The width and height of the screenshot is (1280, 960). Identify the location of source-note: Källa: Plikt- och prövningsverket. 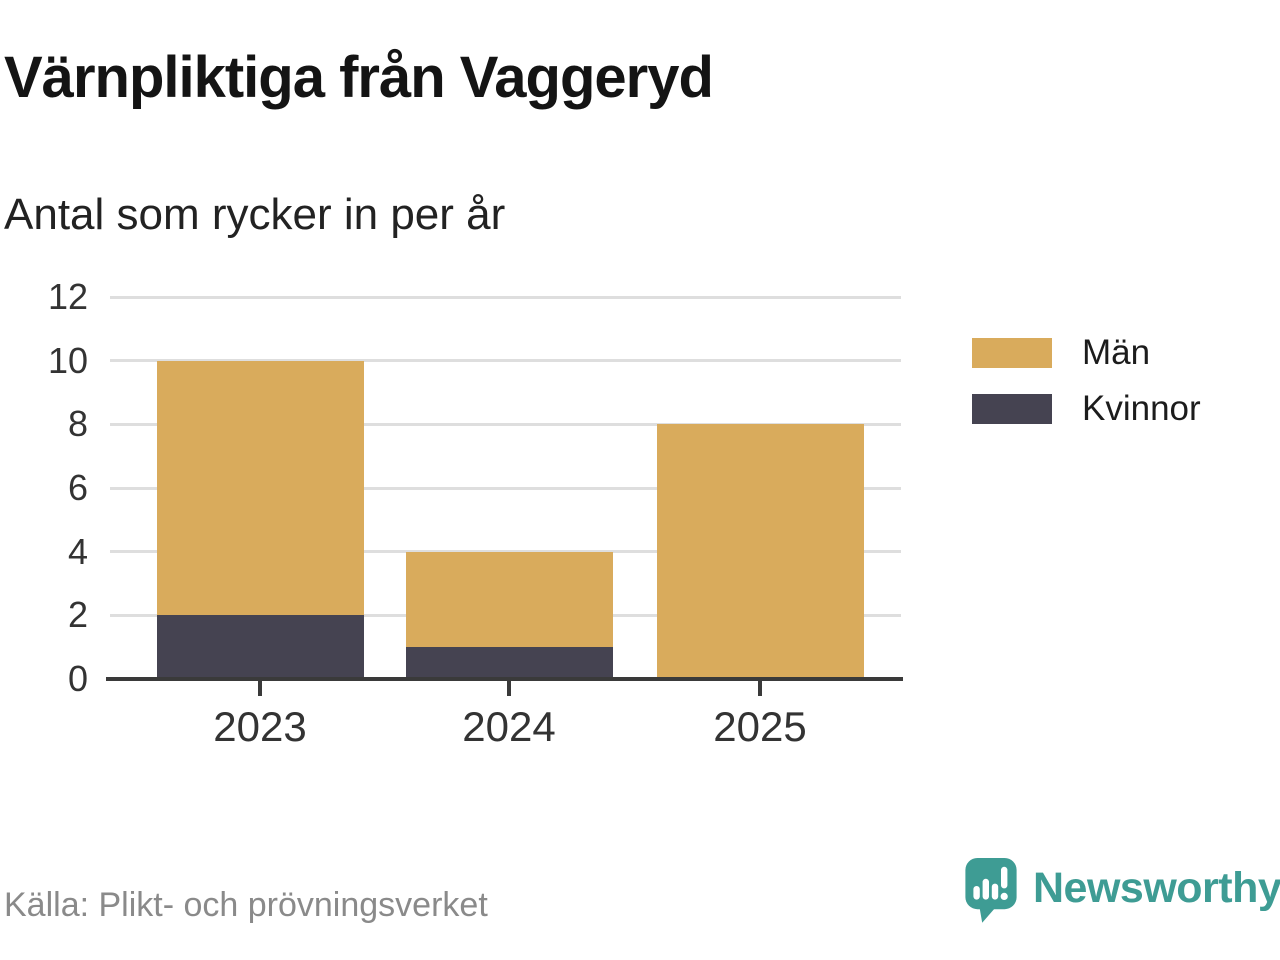
(246, 905).